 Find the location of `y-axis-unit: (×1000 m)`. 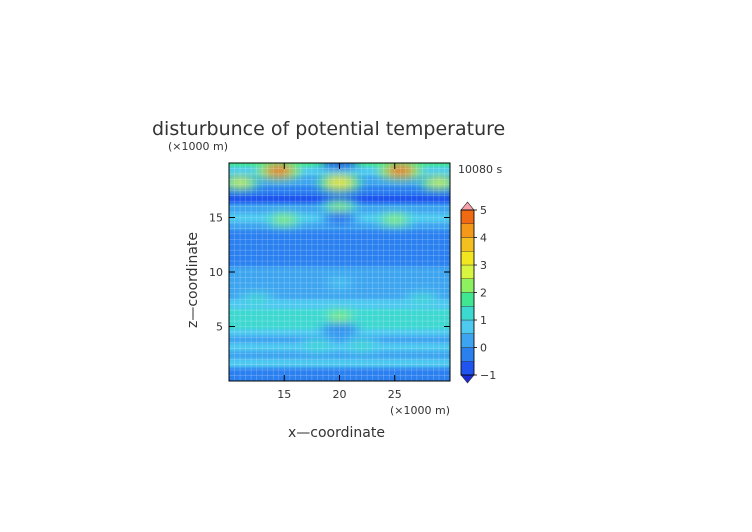

y-axis-unit: (×1000 m) is located at coordinates (198, 146).